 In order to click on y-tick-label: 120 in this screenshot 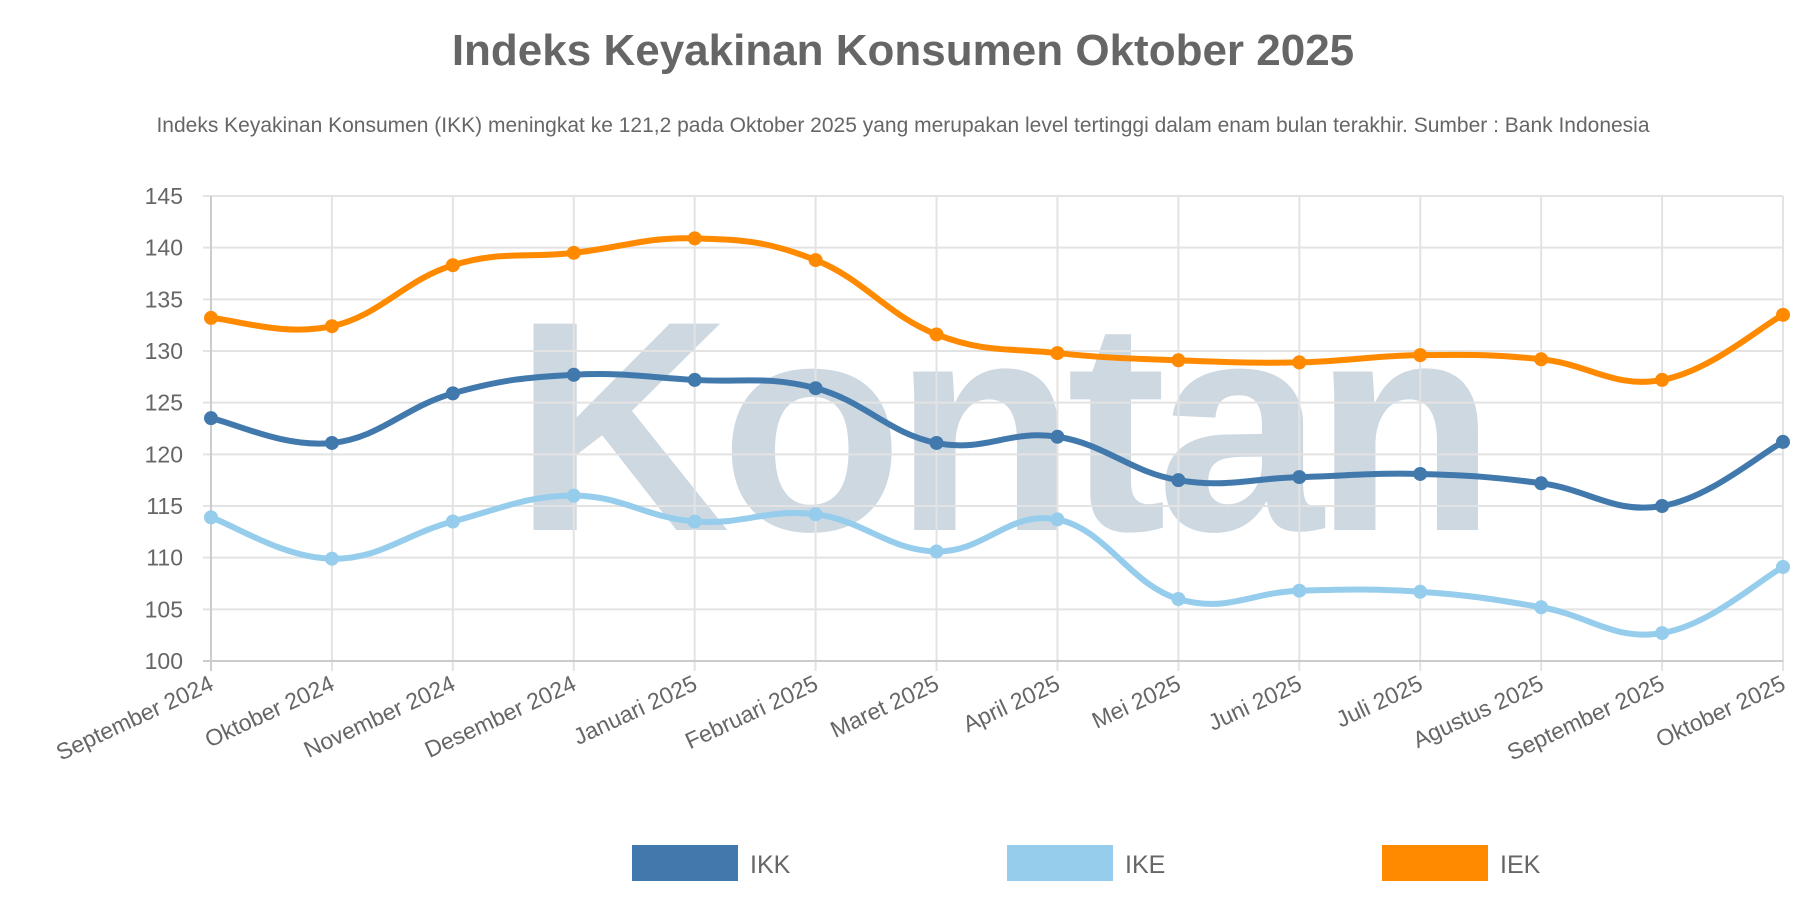, I will do `click(164, 454)`.